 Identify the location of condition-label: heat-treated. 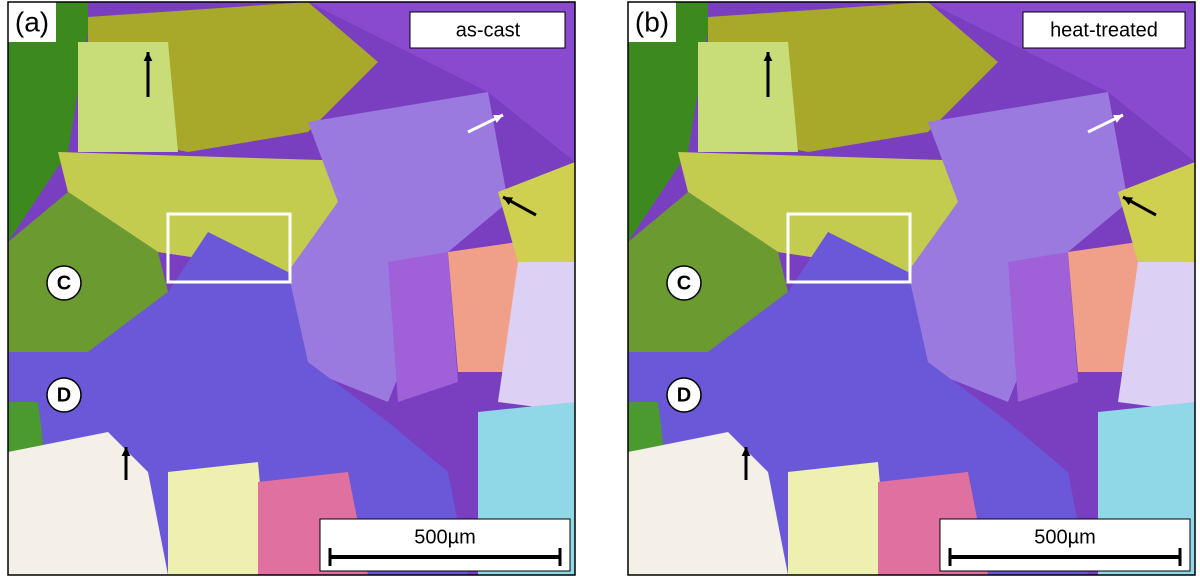
(1104, 30).